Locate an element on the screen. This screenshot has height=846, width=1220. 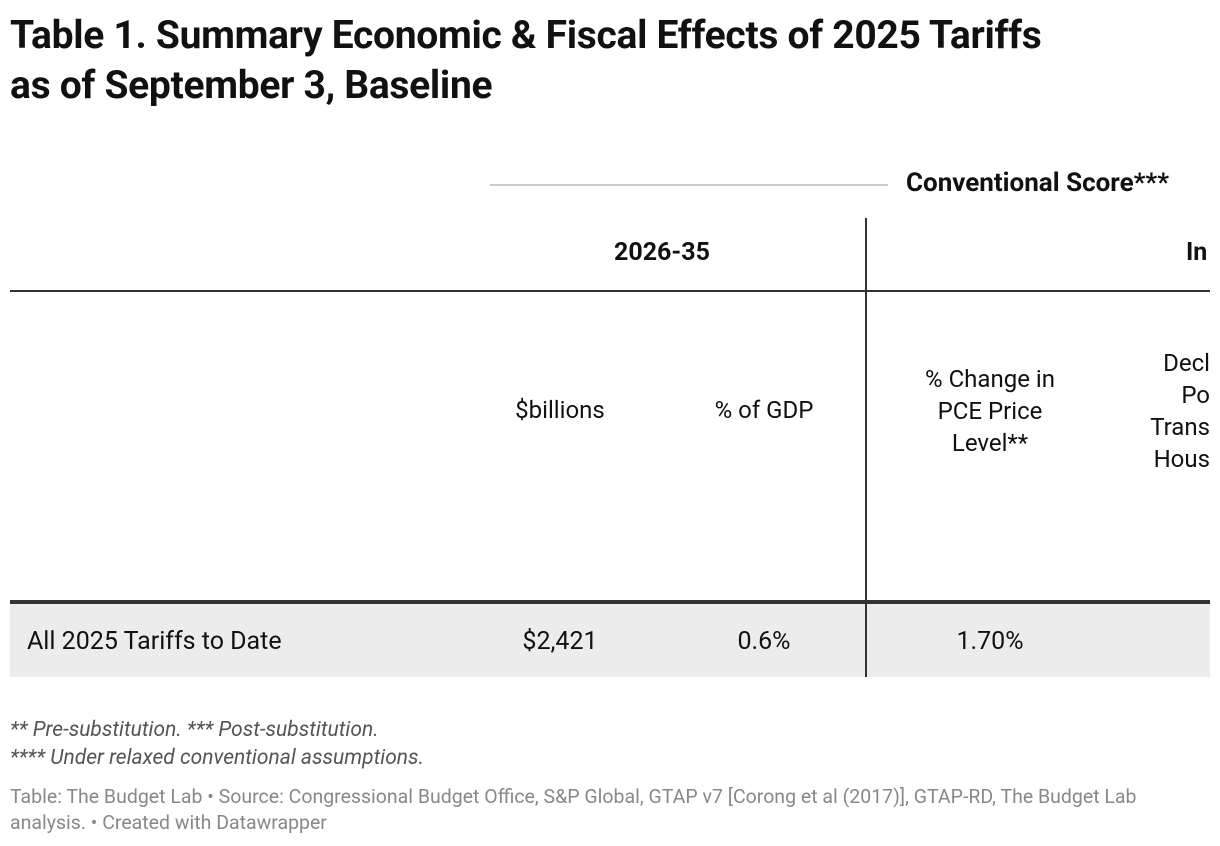
cell: 0.6% is located at coordinates (764, 641).